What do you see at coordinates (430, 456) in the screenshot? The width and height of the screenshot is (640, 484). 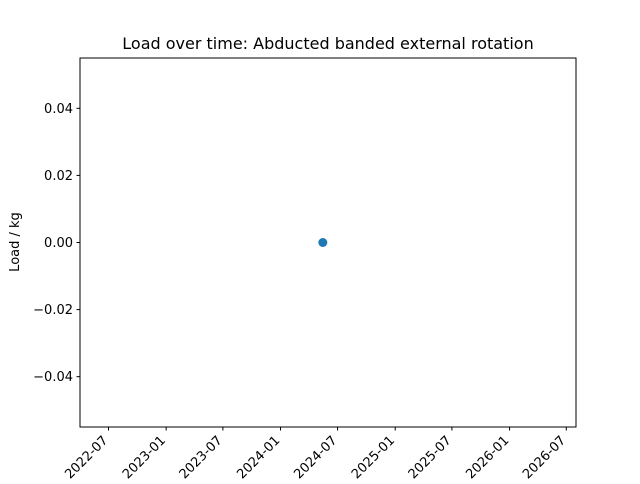 I see `x-tick-label: 2025-07` at bounding box center [430, 456].